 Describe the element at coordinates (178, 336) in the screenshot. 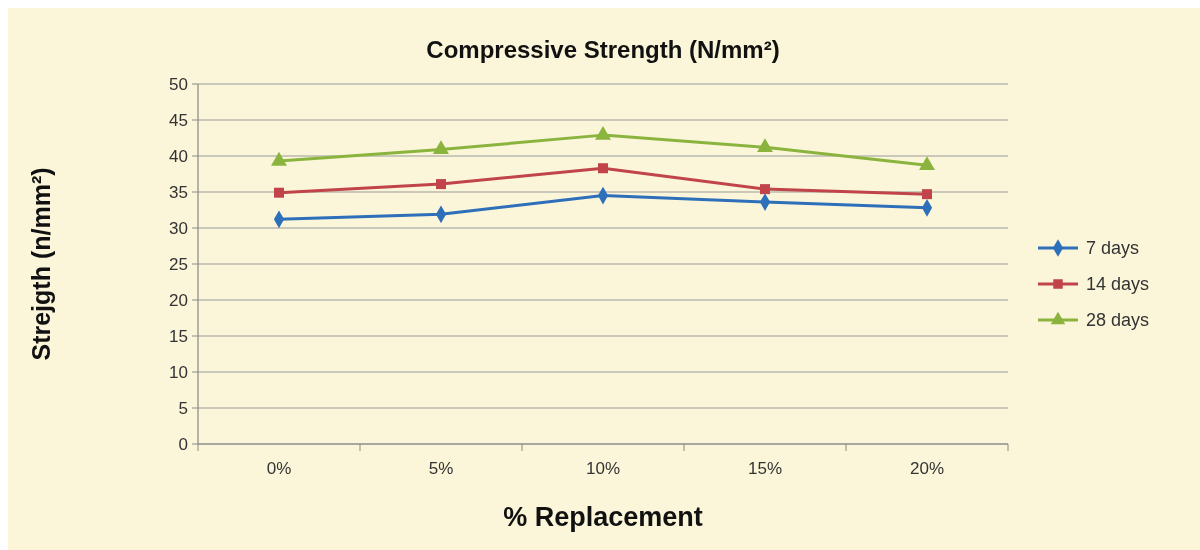

I see `y-tick-label: 15` at that location.